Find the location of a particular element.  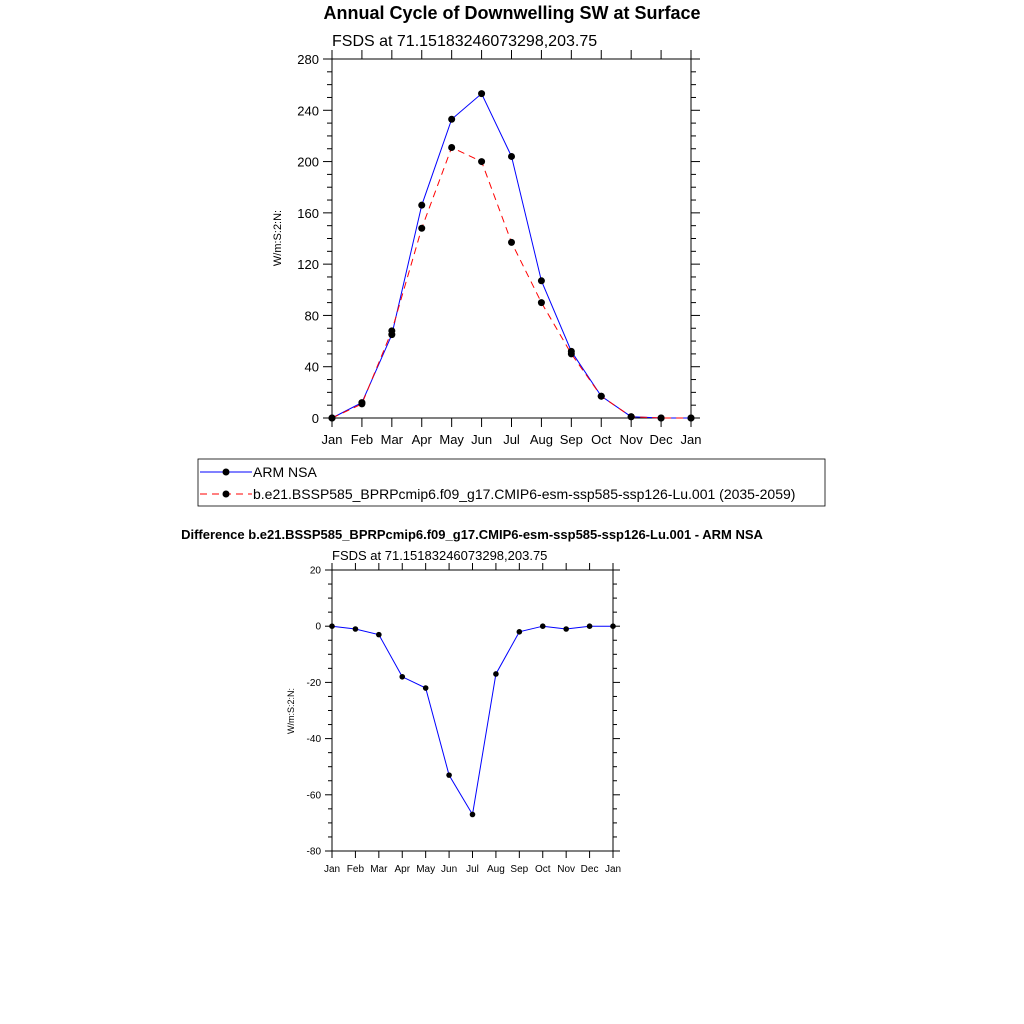

y-tick-label: -40 is located at coordinates (314, 739).